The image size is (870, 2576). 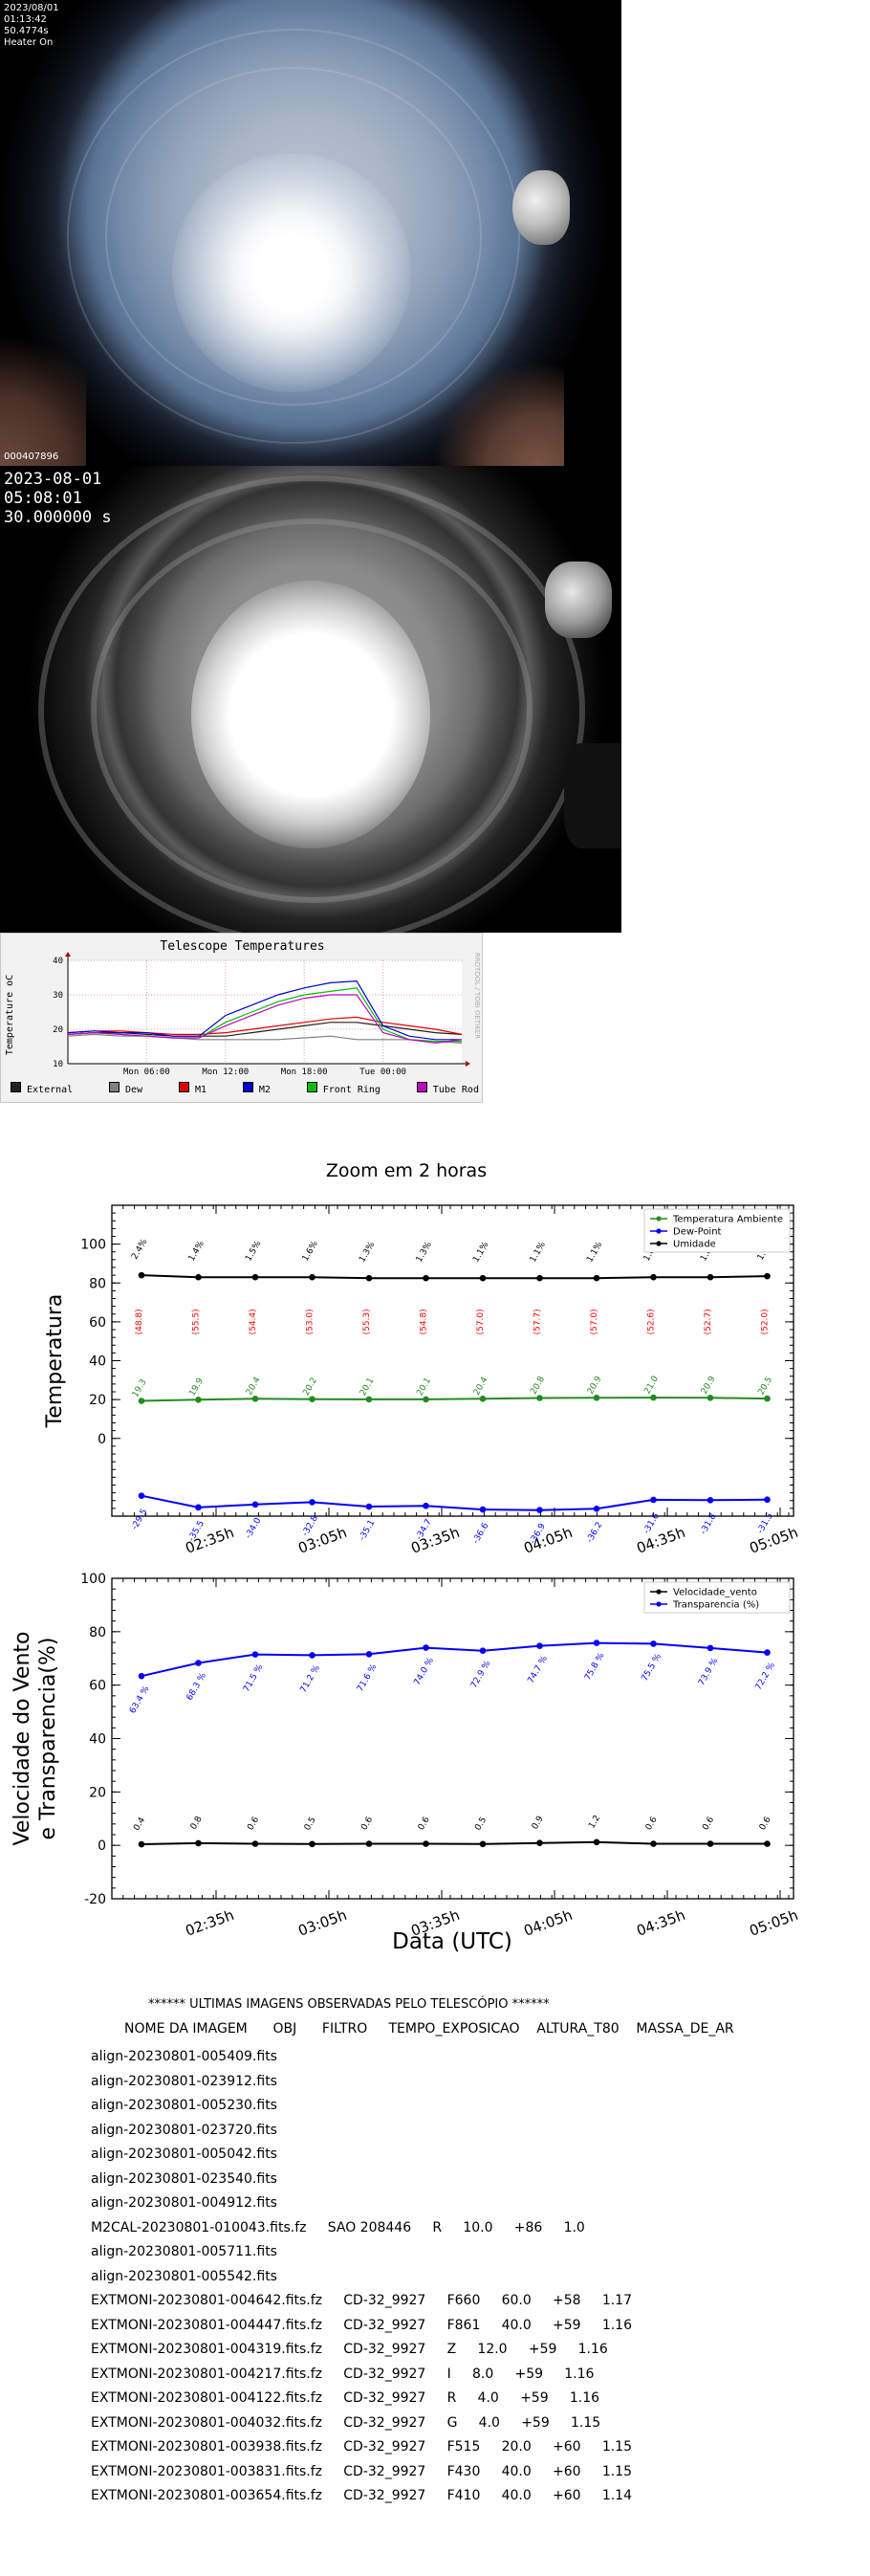 I want to click on data-label: 19.3, so click(x=140, y=1387).